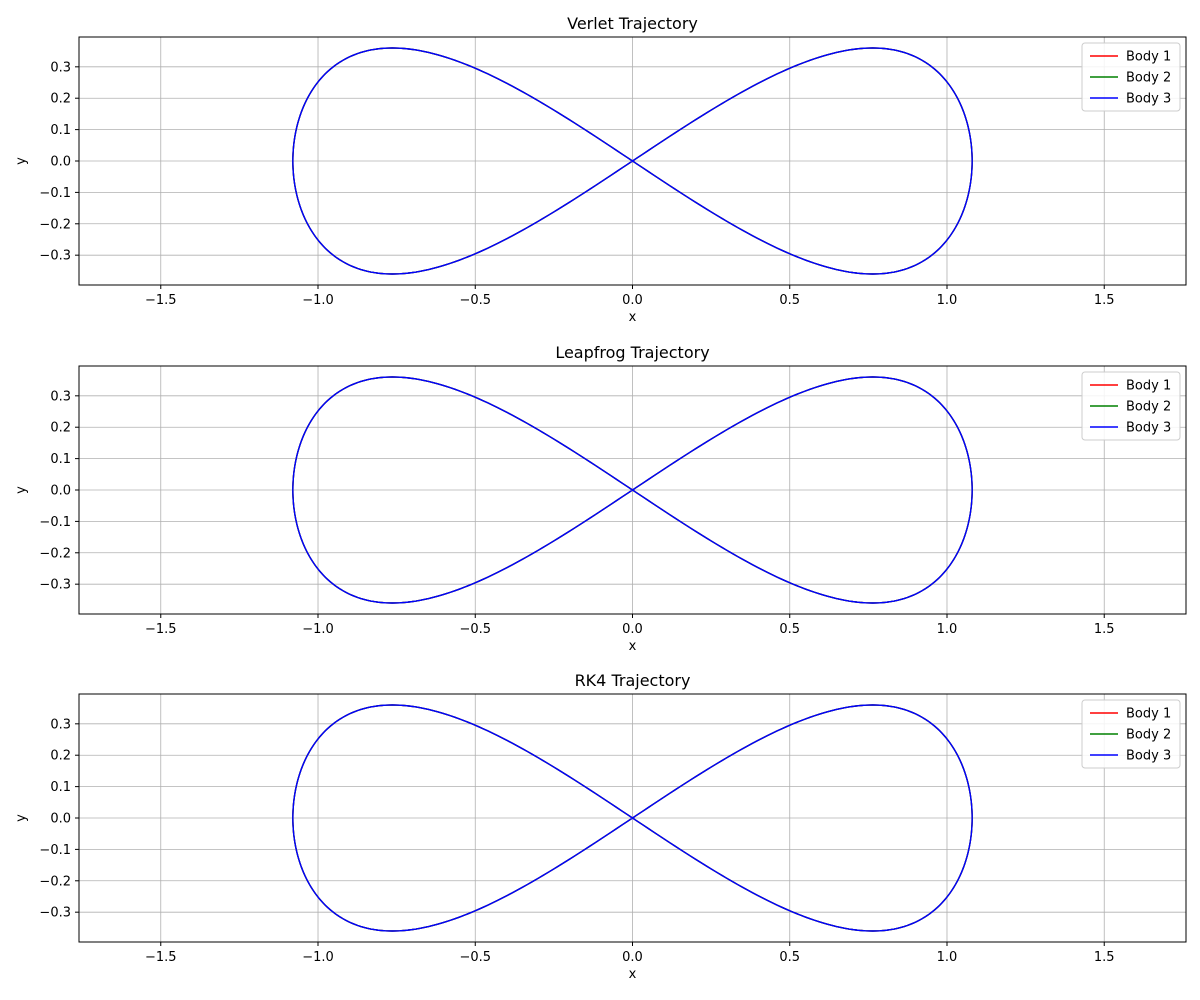  Describe the element at coordinates (632, 352) in the screenshot. I see `chart-title: Leapfrog Trajectory` at that location.